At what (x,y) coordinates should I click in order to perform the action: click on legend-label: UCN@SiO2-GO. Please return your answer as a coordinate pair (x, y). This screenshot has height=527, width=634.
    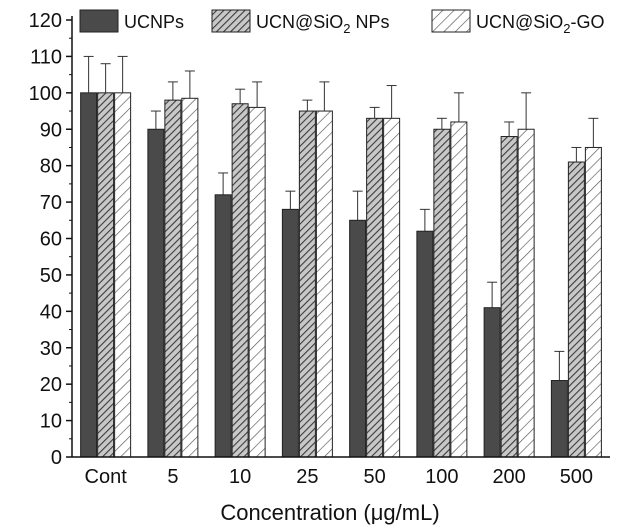
    Looking at the image, I should click on (540, 24).